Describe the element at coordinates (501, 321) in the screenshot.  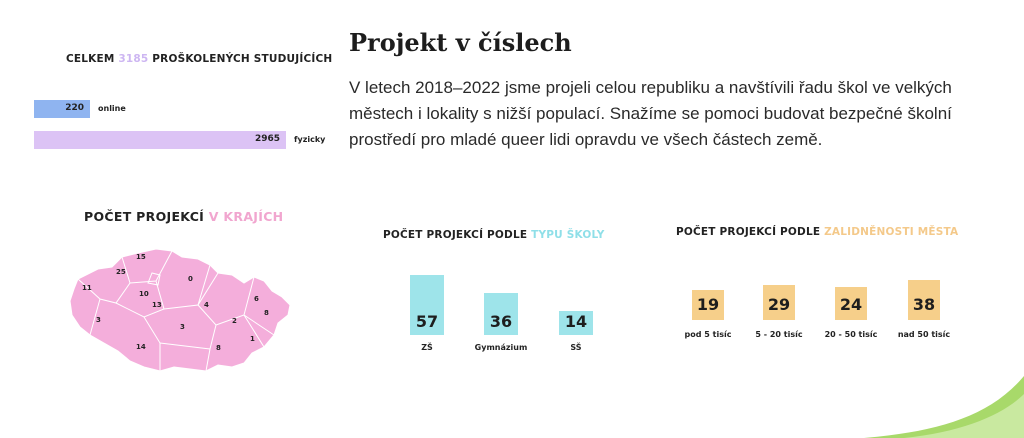
I see `school-type-bar-value: 36` at that location.